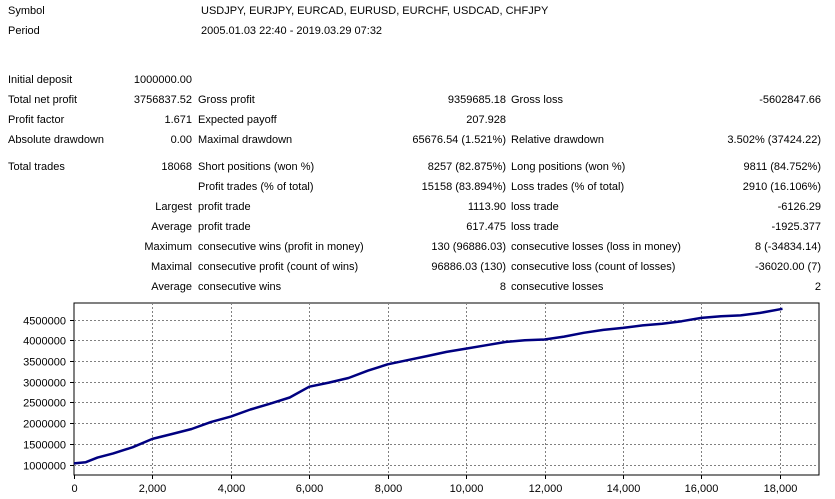 The width and height of the screenshot is (835, 499). What do you see at coordinates (24, 31) in the screenshot?
I see `period-label: Period` at bounding box center [24, 31].